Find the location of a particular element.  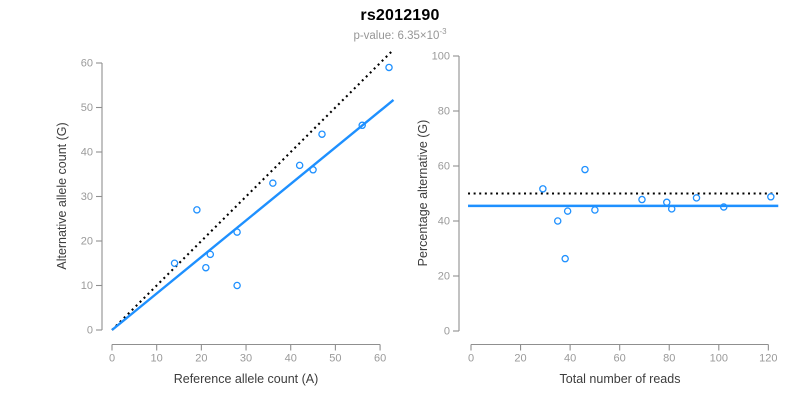

y-tick-label: 100 is located at coordinates (441, 57).